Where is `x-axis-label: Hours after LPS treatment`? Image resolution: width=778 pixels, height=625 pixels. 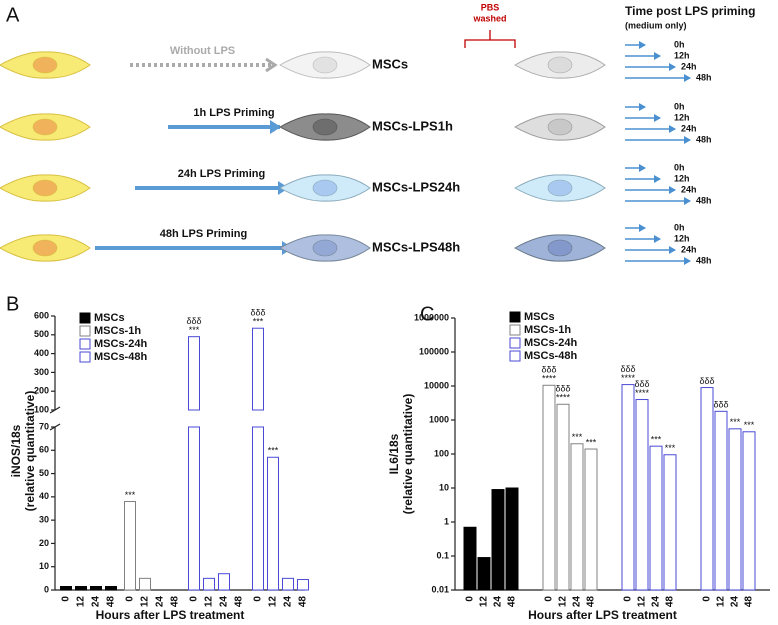
x-axis-label: Hours after LPS treatment is located at coordinates (170, 615).